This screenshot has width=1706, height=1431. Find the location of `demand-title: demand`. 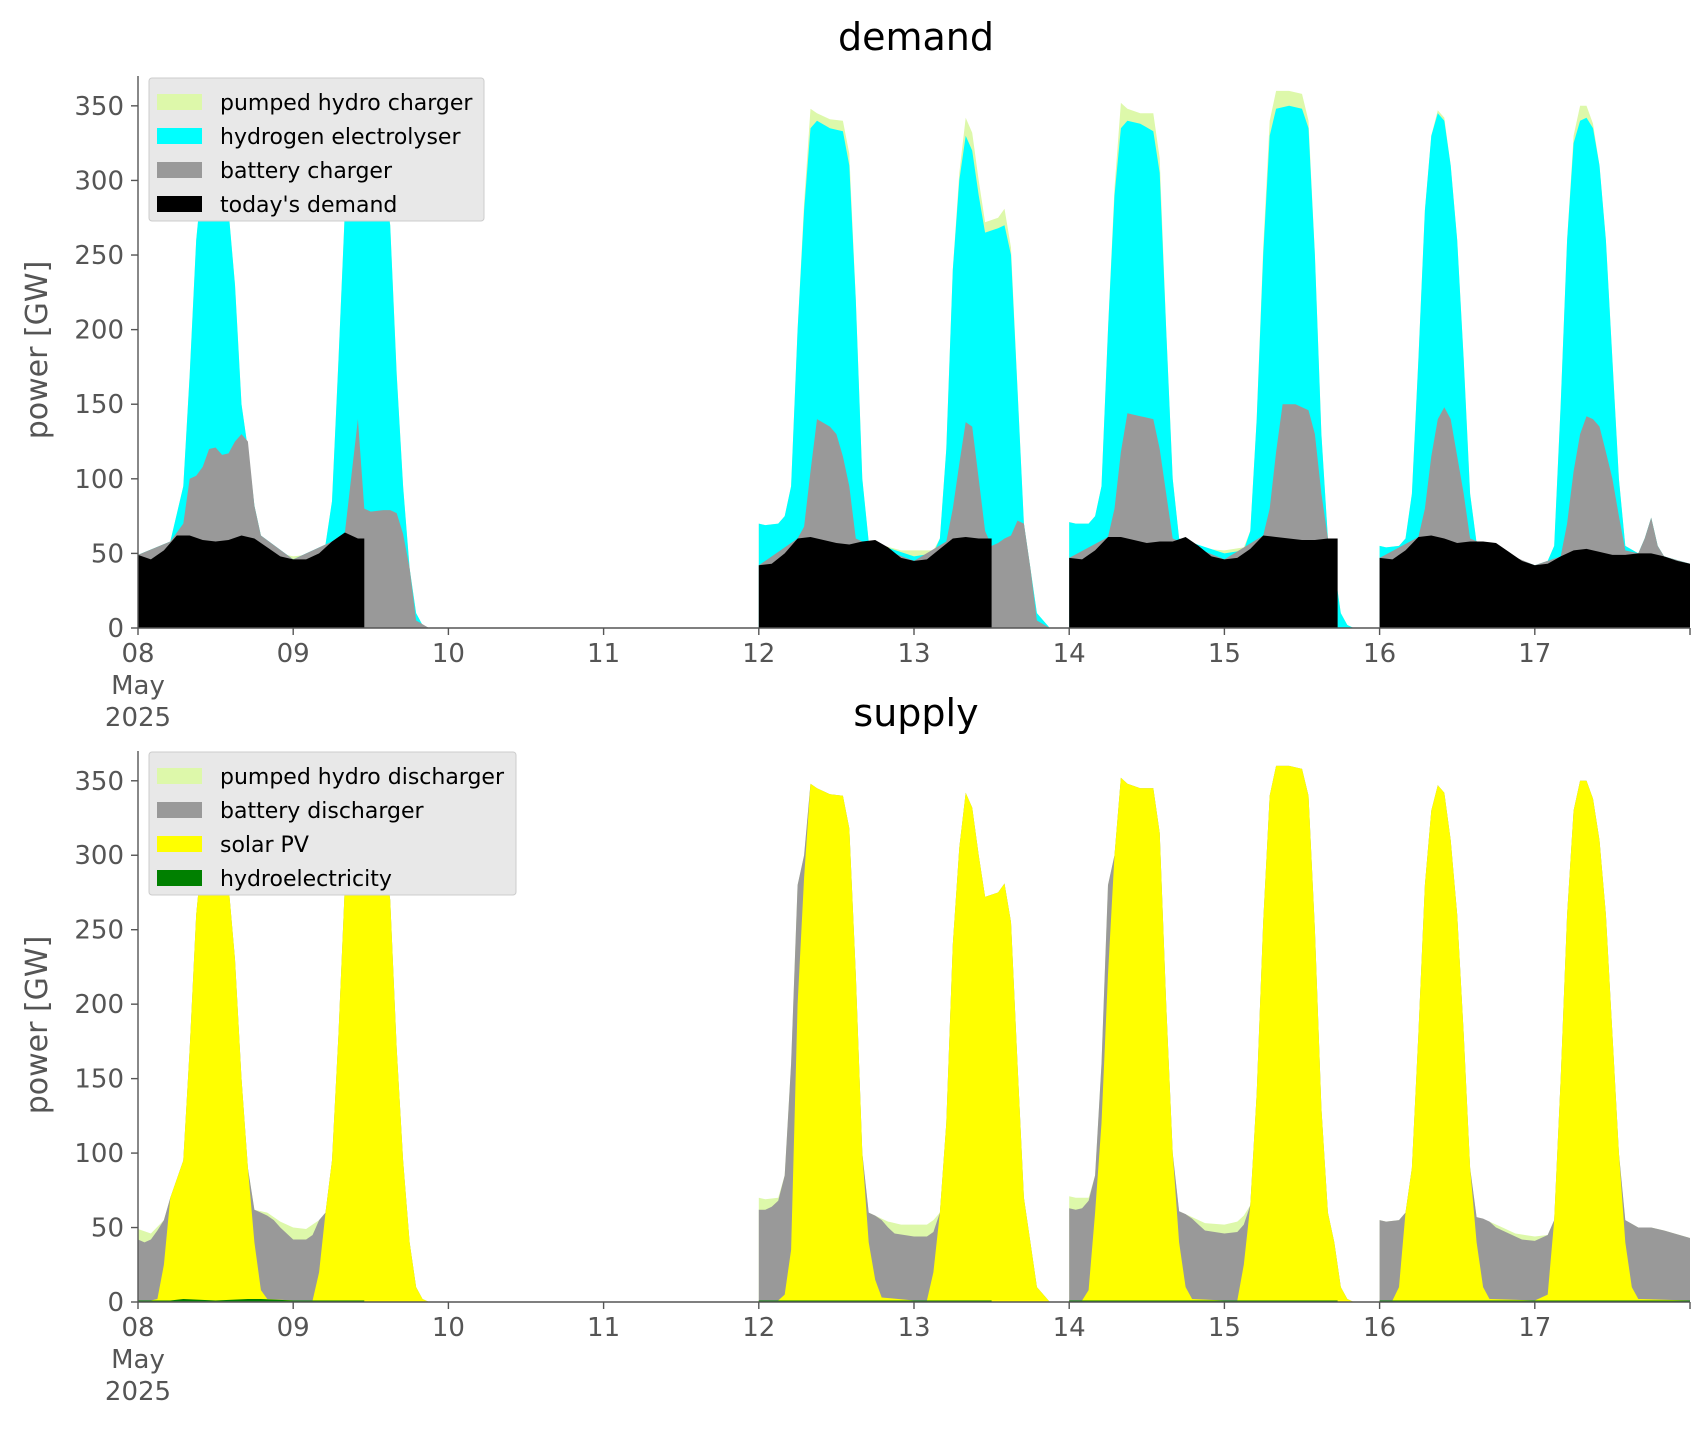

demand-title: demand is located at coordinates (916, 37).